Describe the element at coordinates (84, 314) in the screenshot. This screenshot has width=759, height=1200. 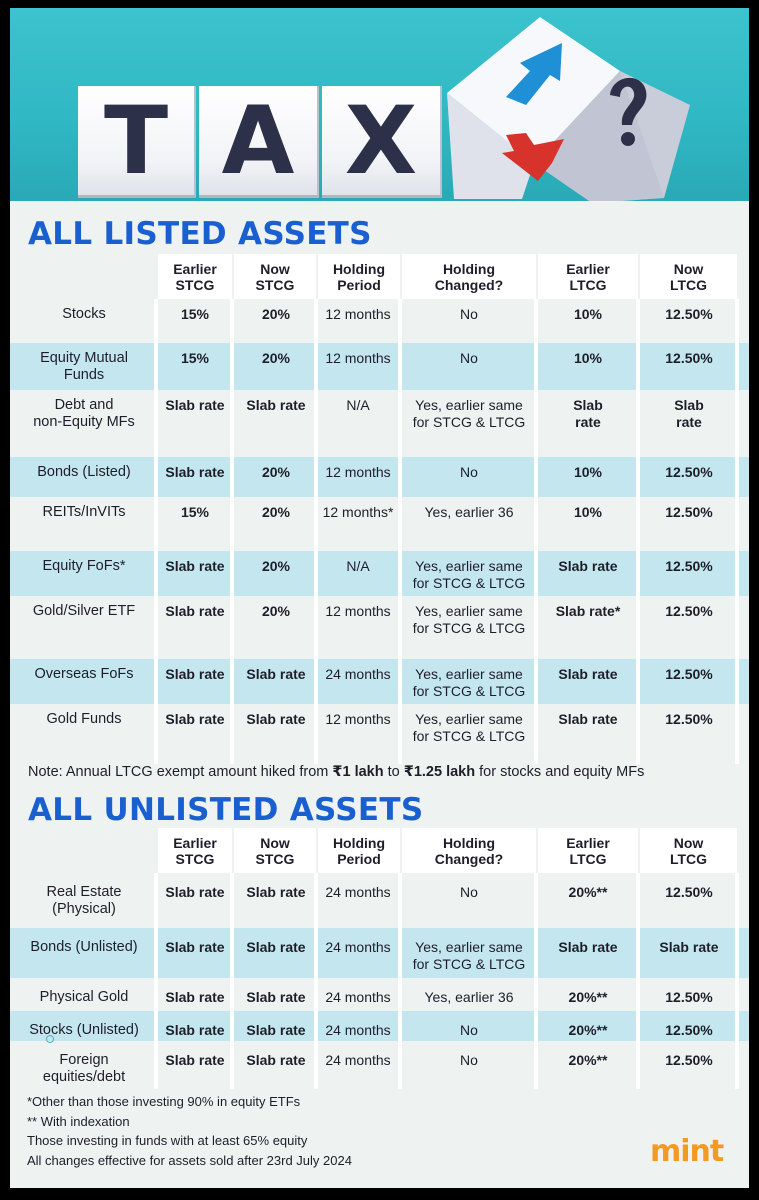
I see `asset-name-cell: Stocks` at that location.